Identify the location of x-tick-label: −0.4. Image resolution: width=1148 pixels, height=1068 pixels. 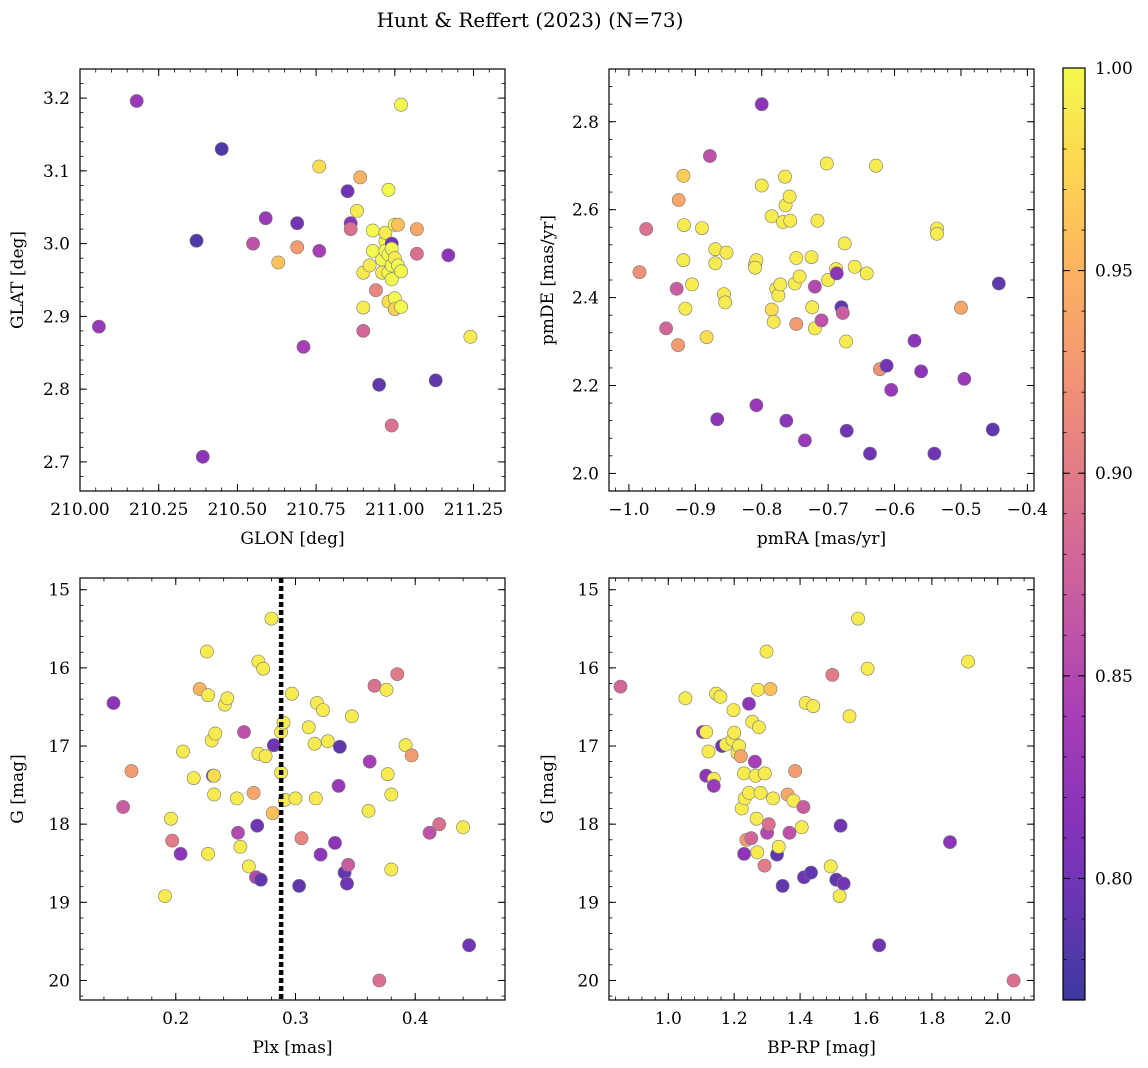
(1027, 510).